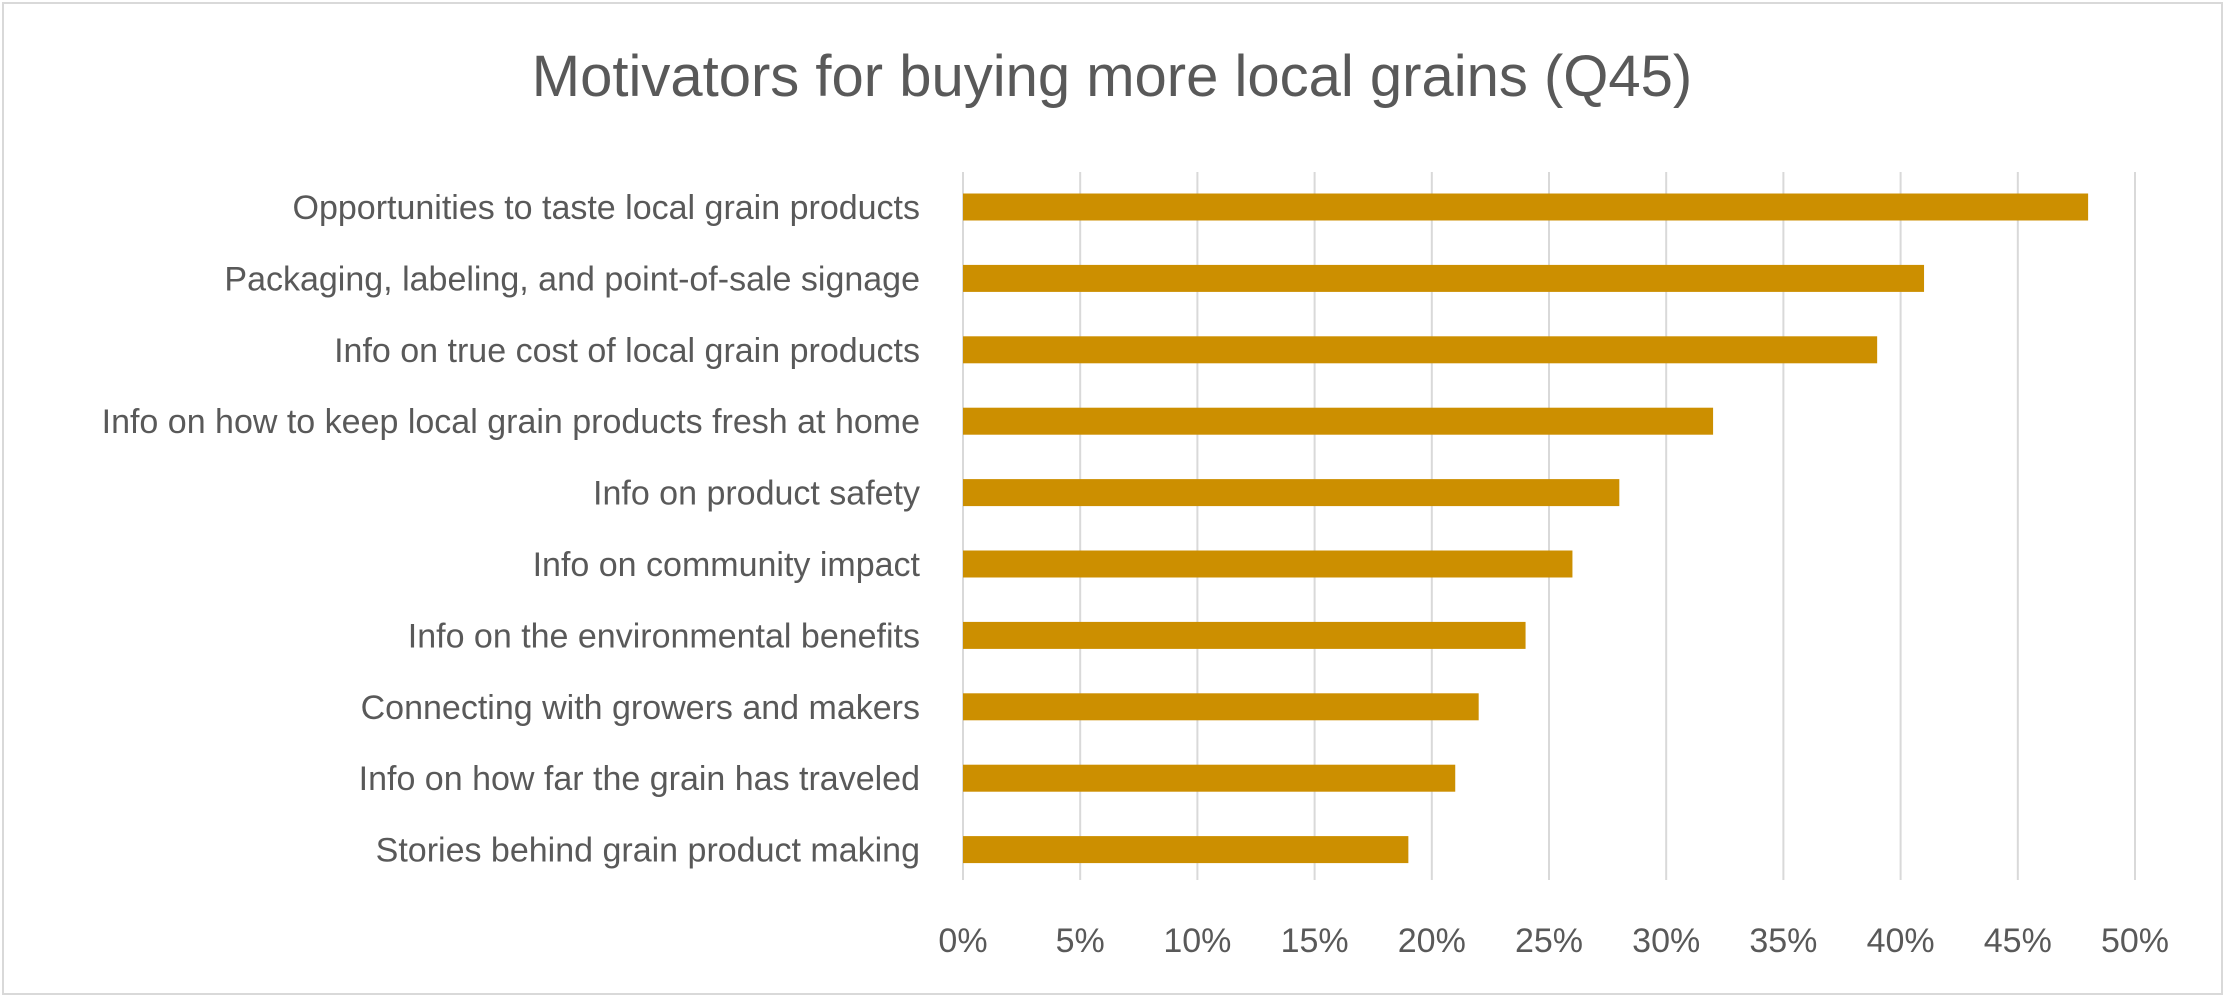 The image size is (2227, 999). I want to click on x-tick-label: 25%, so click(1549, 941).